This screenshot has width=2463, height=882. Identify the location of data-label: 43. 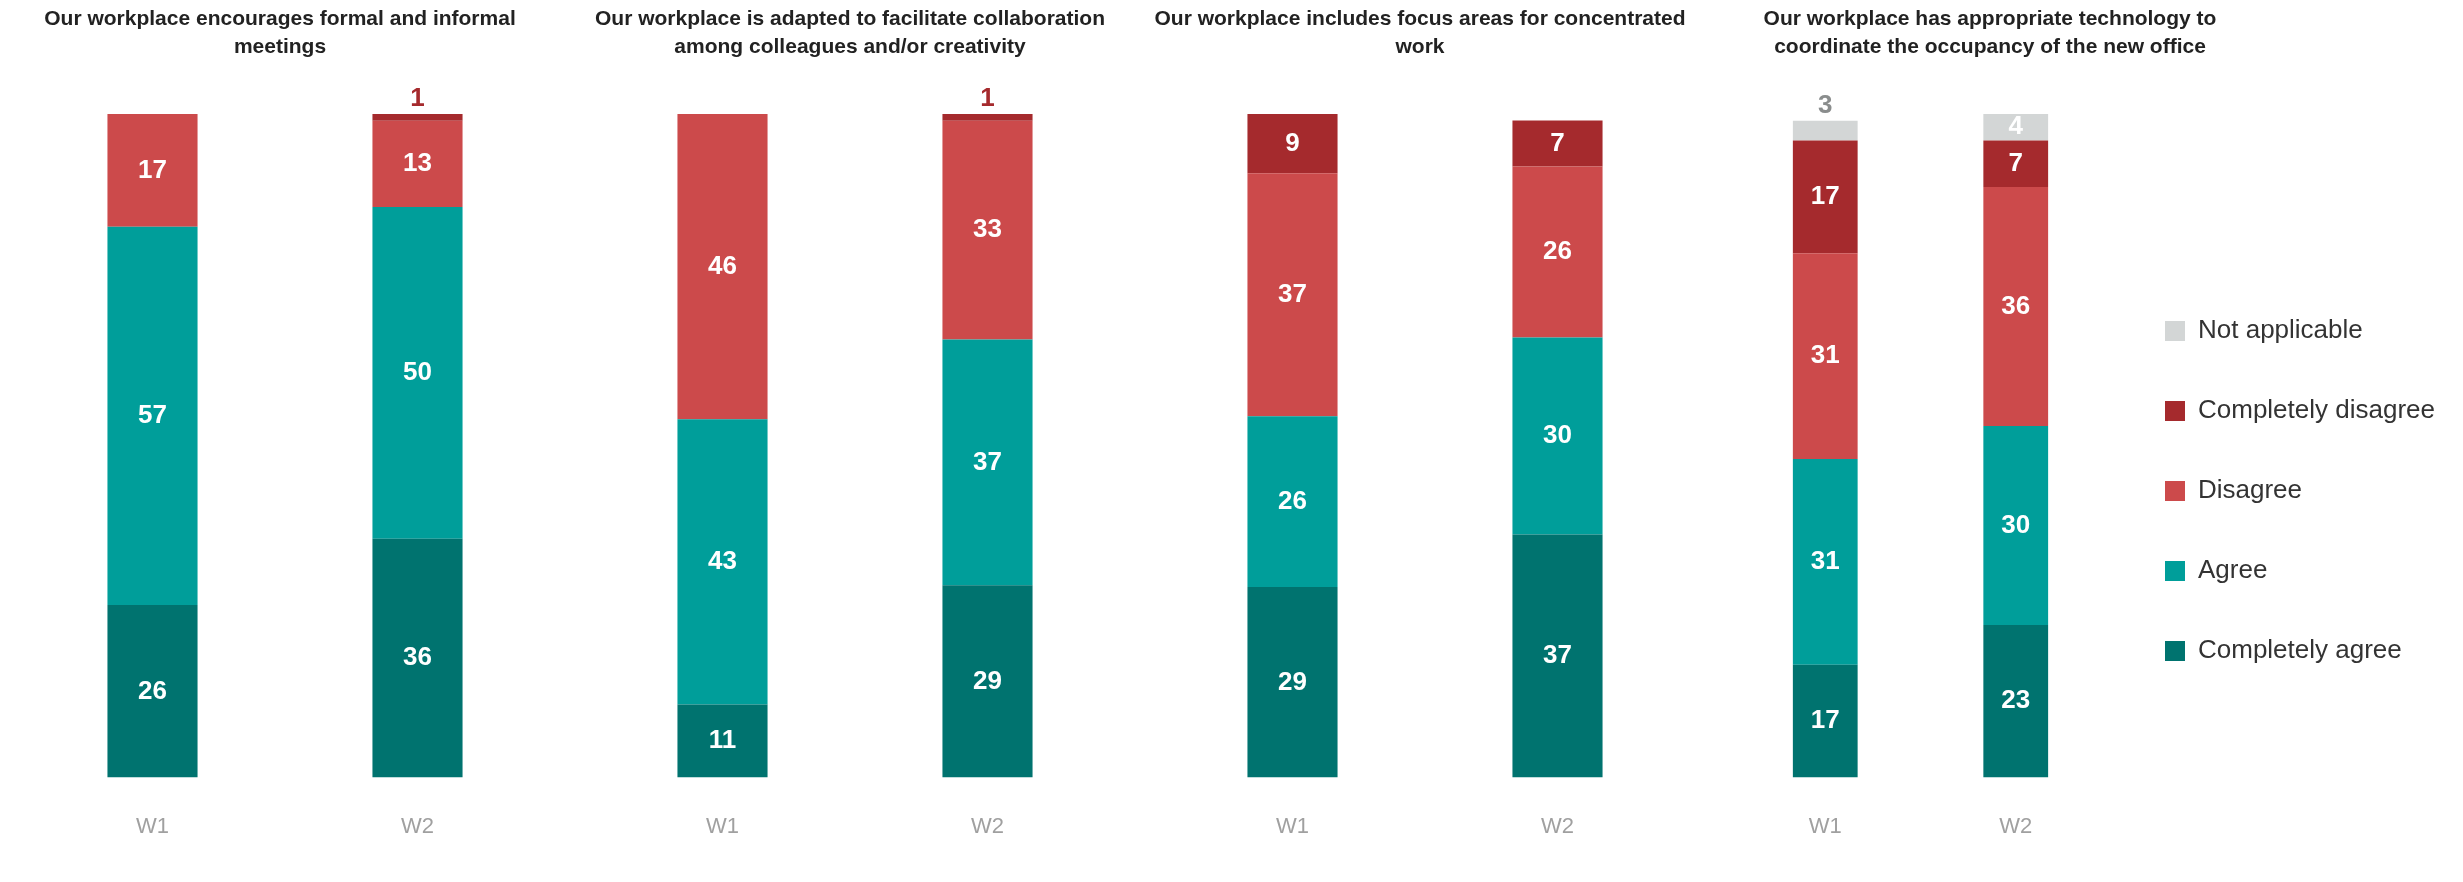
(722, 560).